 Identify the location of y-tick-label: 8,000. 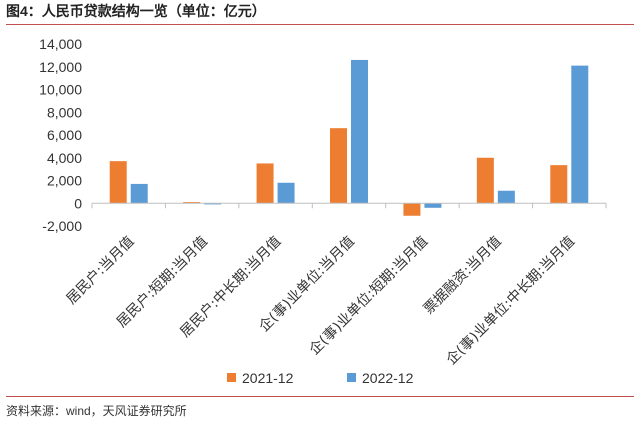
(64, 112).